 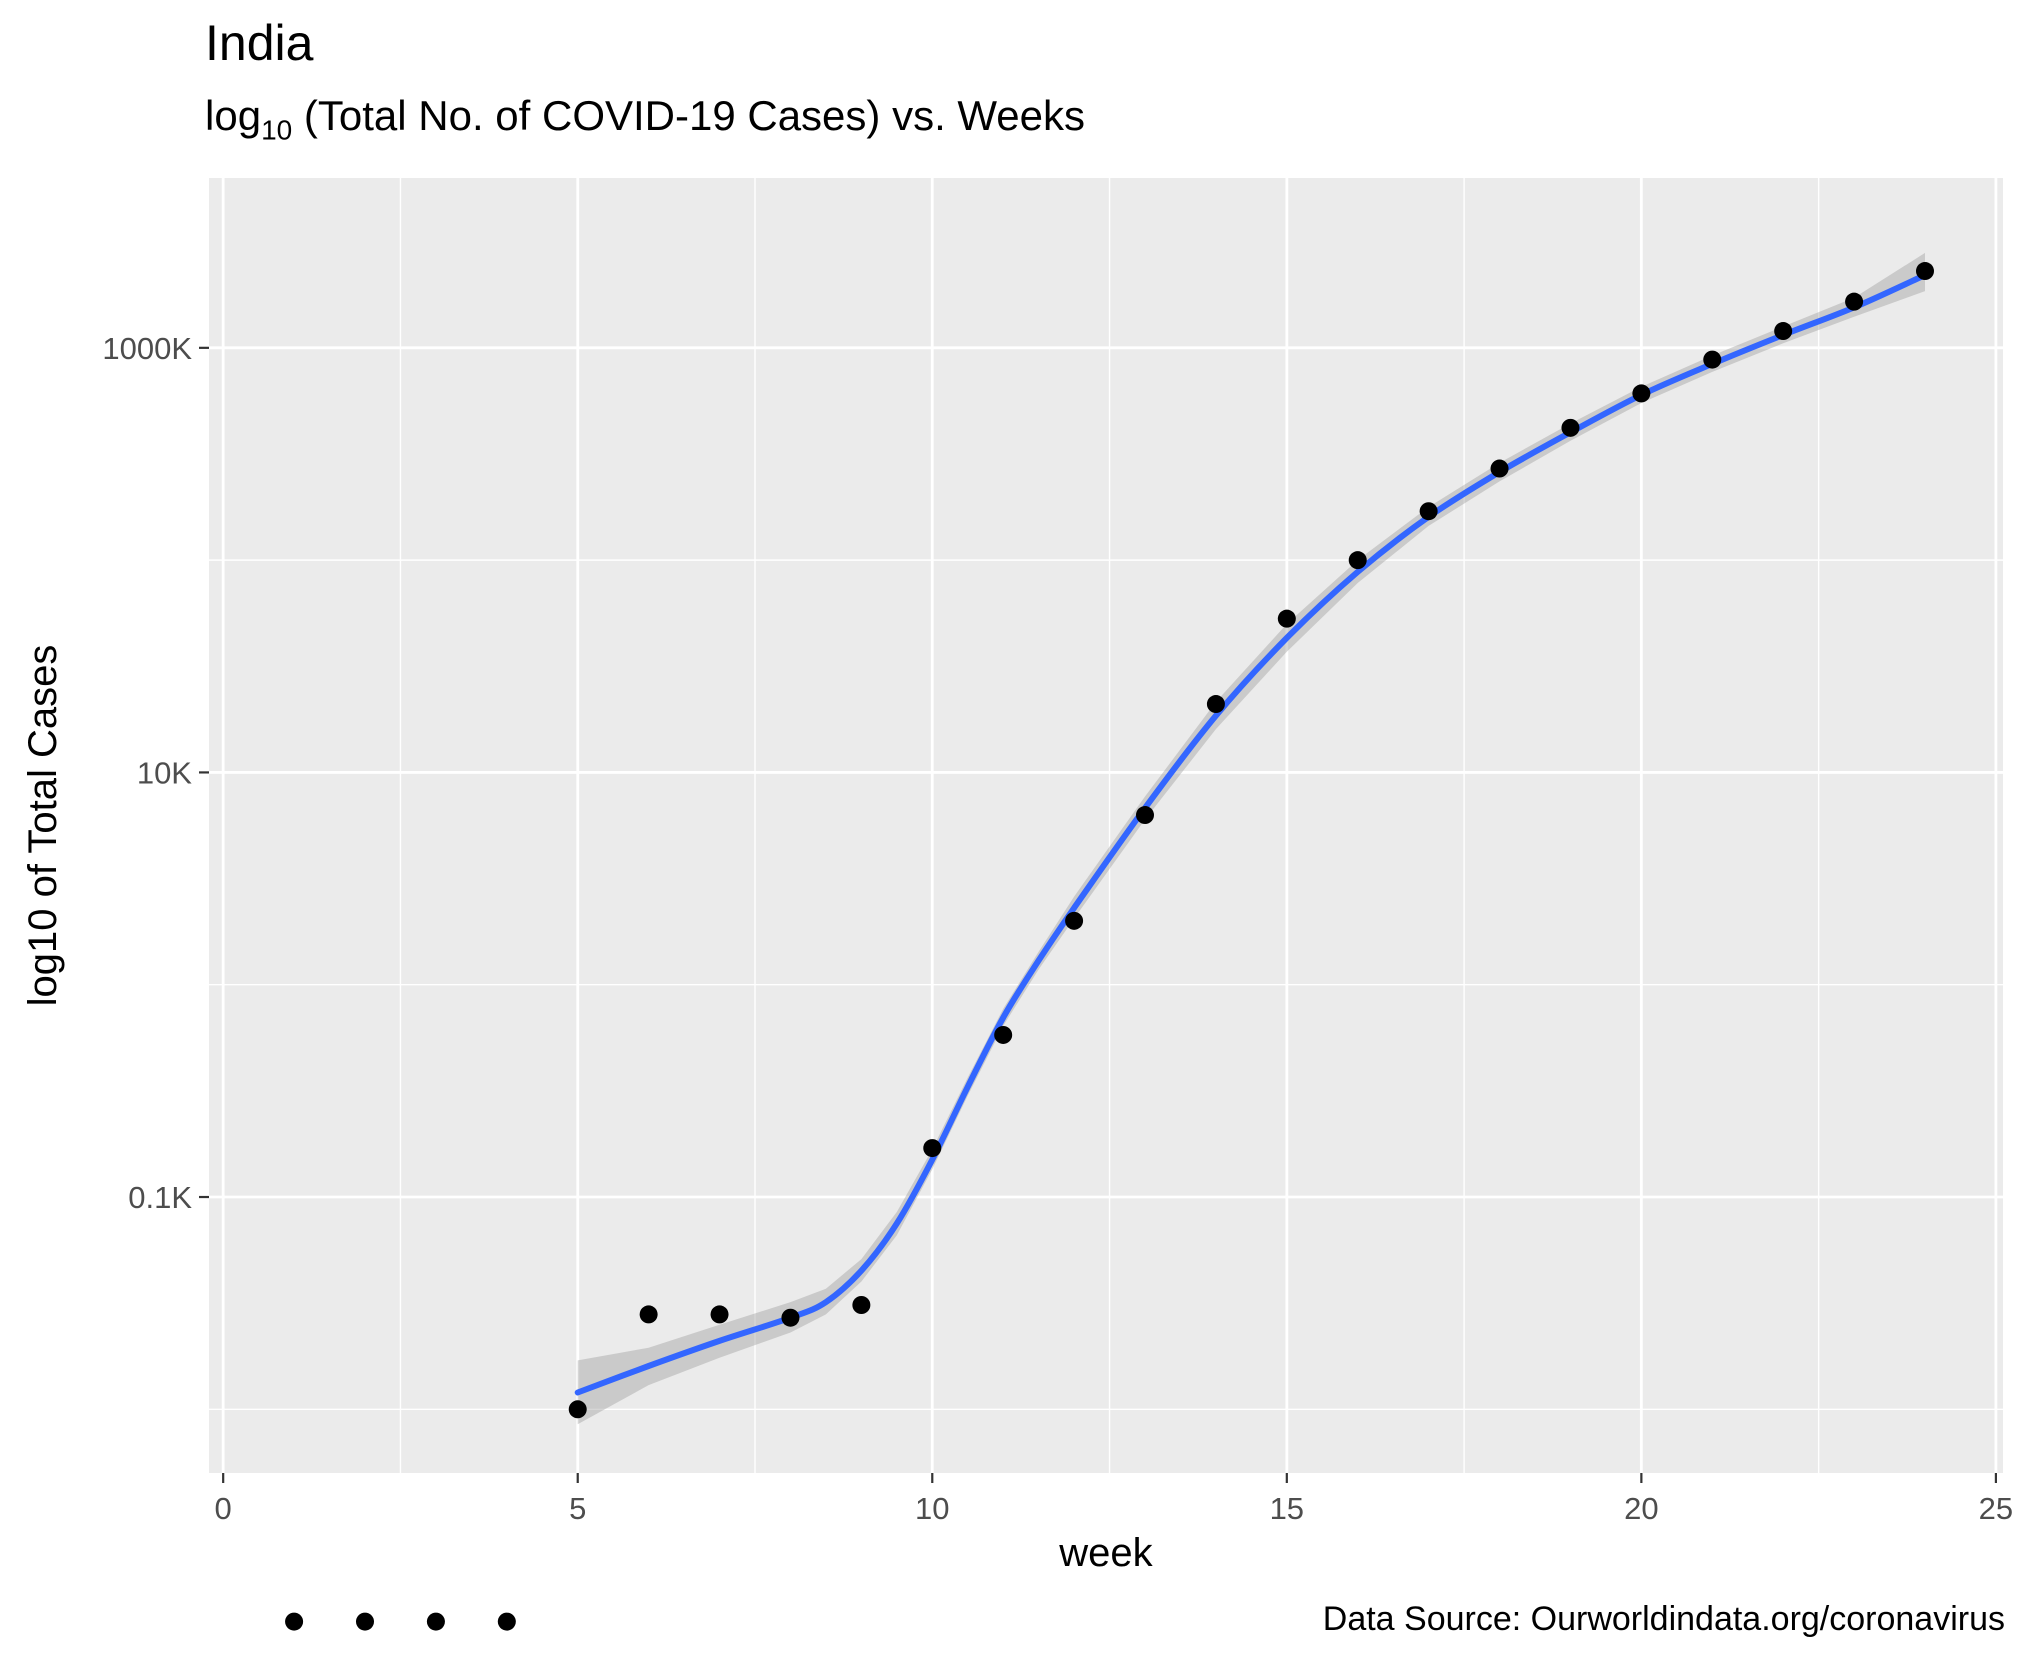 I want to click on x-tick-label: 5, so click(x=577, y=1508).